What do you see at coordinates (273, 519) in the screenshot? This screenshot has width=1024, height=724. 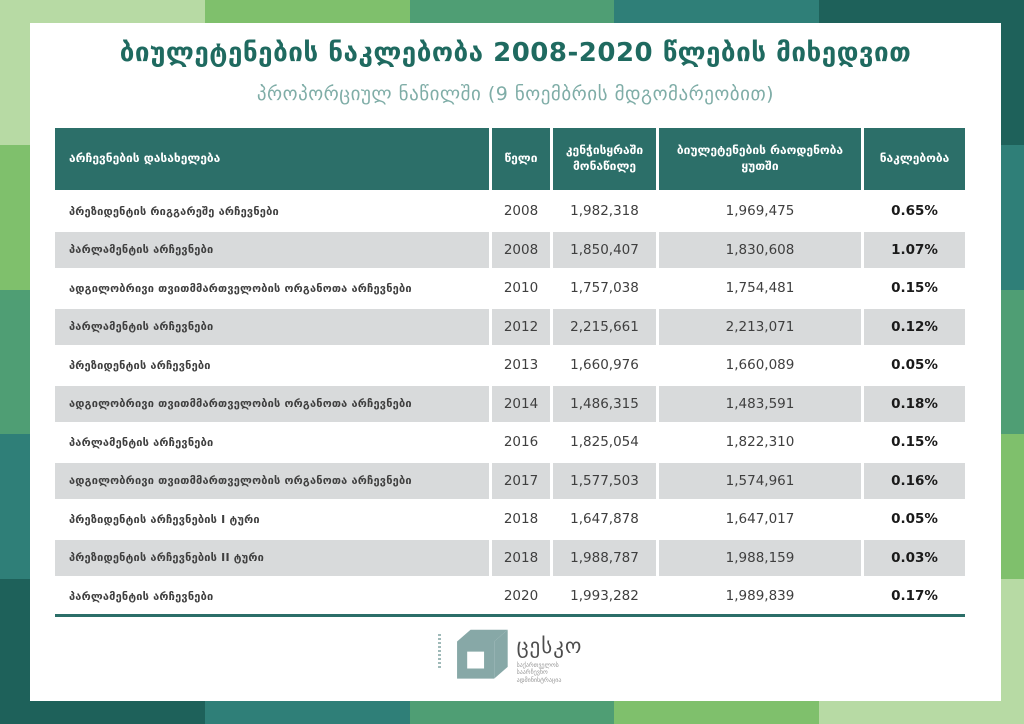 I see `election-name-cell: პრეზიდენტის არჩევნების I ტური` at bounding box center [273, 519].